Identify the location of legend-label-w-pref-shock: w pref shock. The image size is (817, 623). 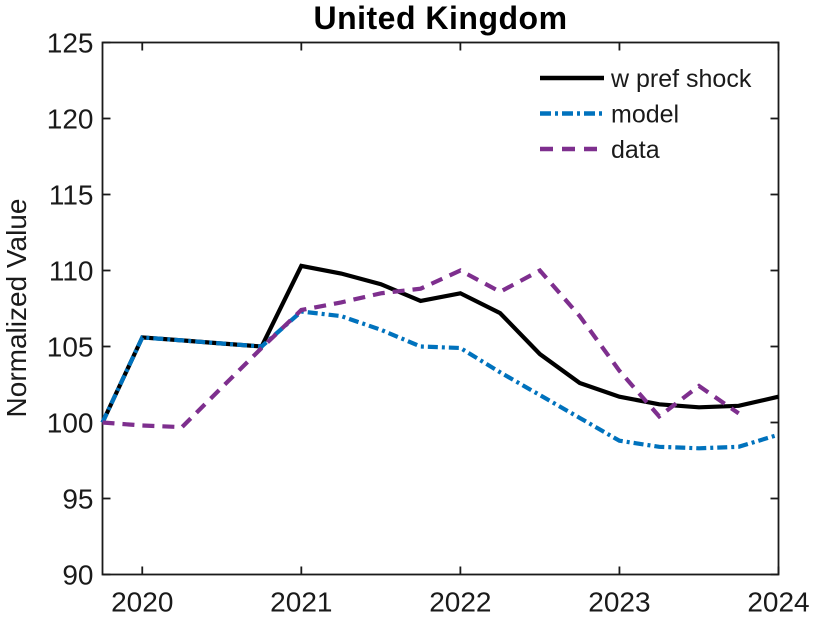
(681, 79).